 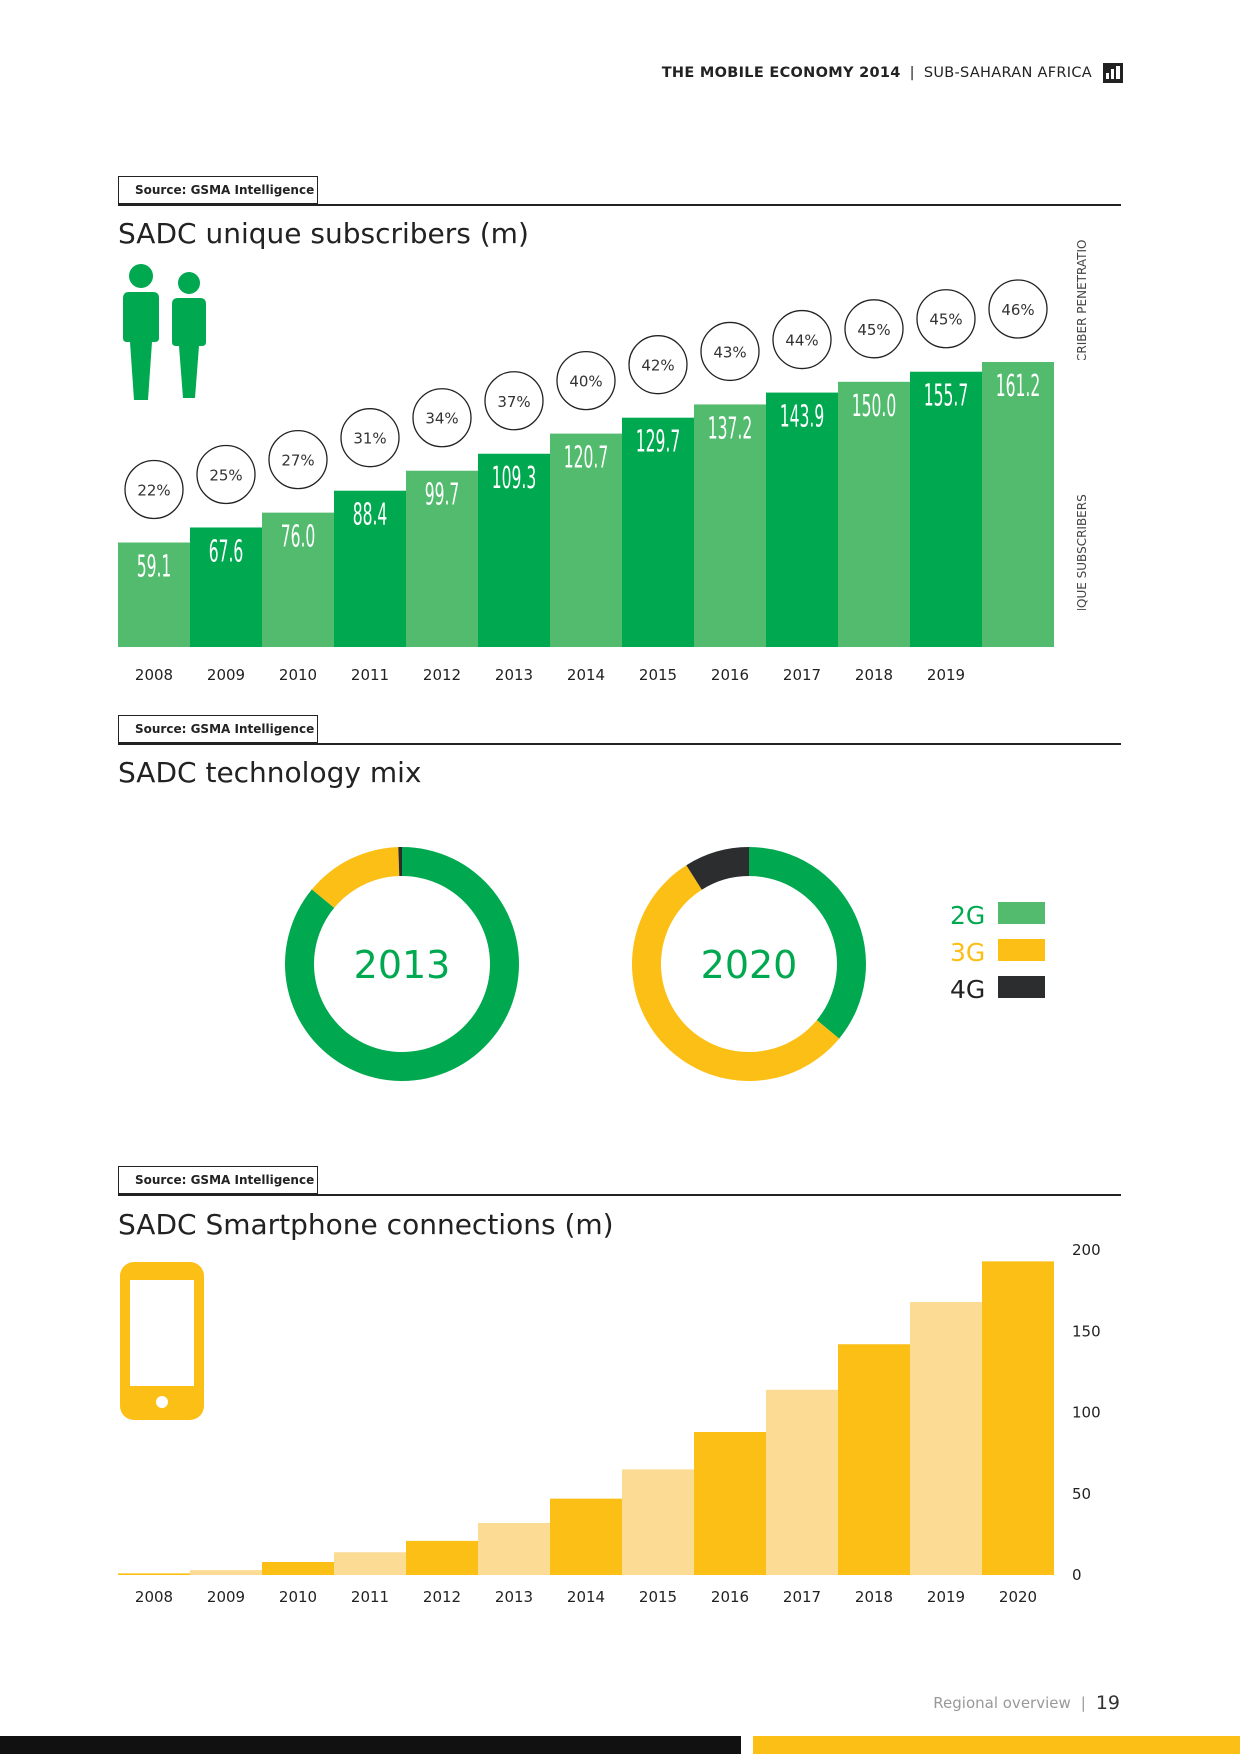 I want to click on x-tick-label: 2011, so click(x=370, y=675).